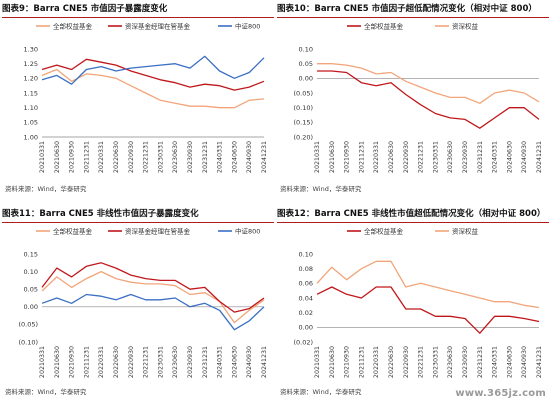 The image size is (550, 404). Describe the element at coordinates (119, 214) in the screenshot. I see `chart-title: Barra CNE5 非线性市值因子暴露度变化` at that location.